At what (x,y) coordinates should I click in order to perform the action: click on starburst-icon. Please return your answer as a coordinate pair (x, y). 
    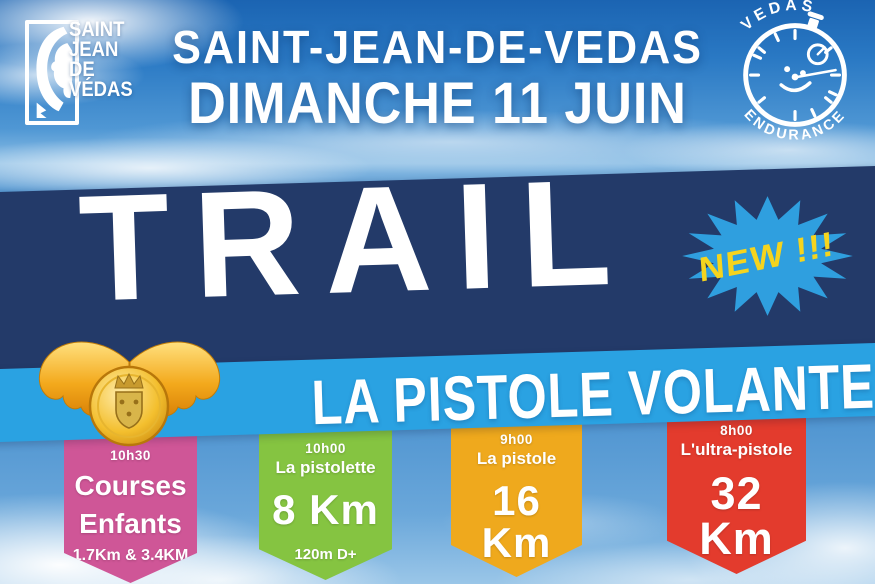
    Looking at the image, I should click on (767, 256).